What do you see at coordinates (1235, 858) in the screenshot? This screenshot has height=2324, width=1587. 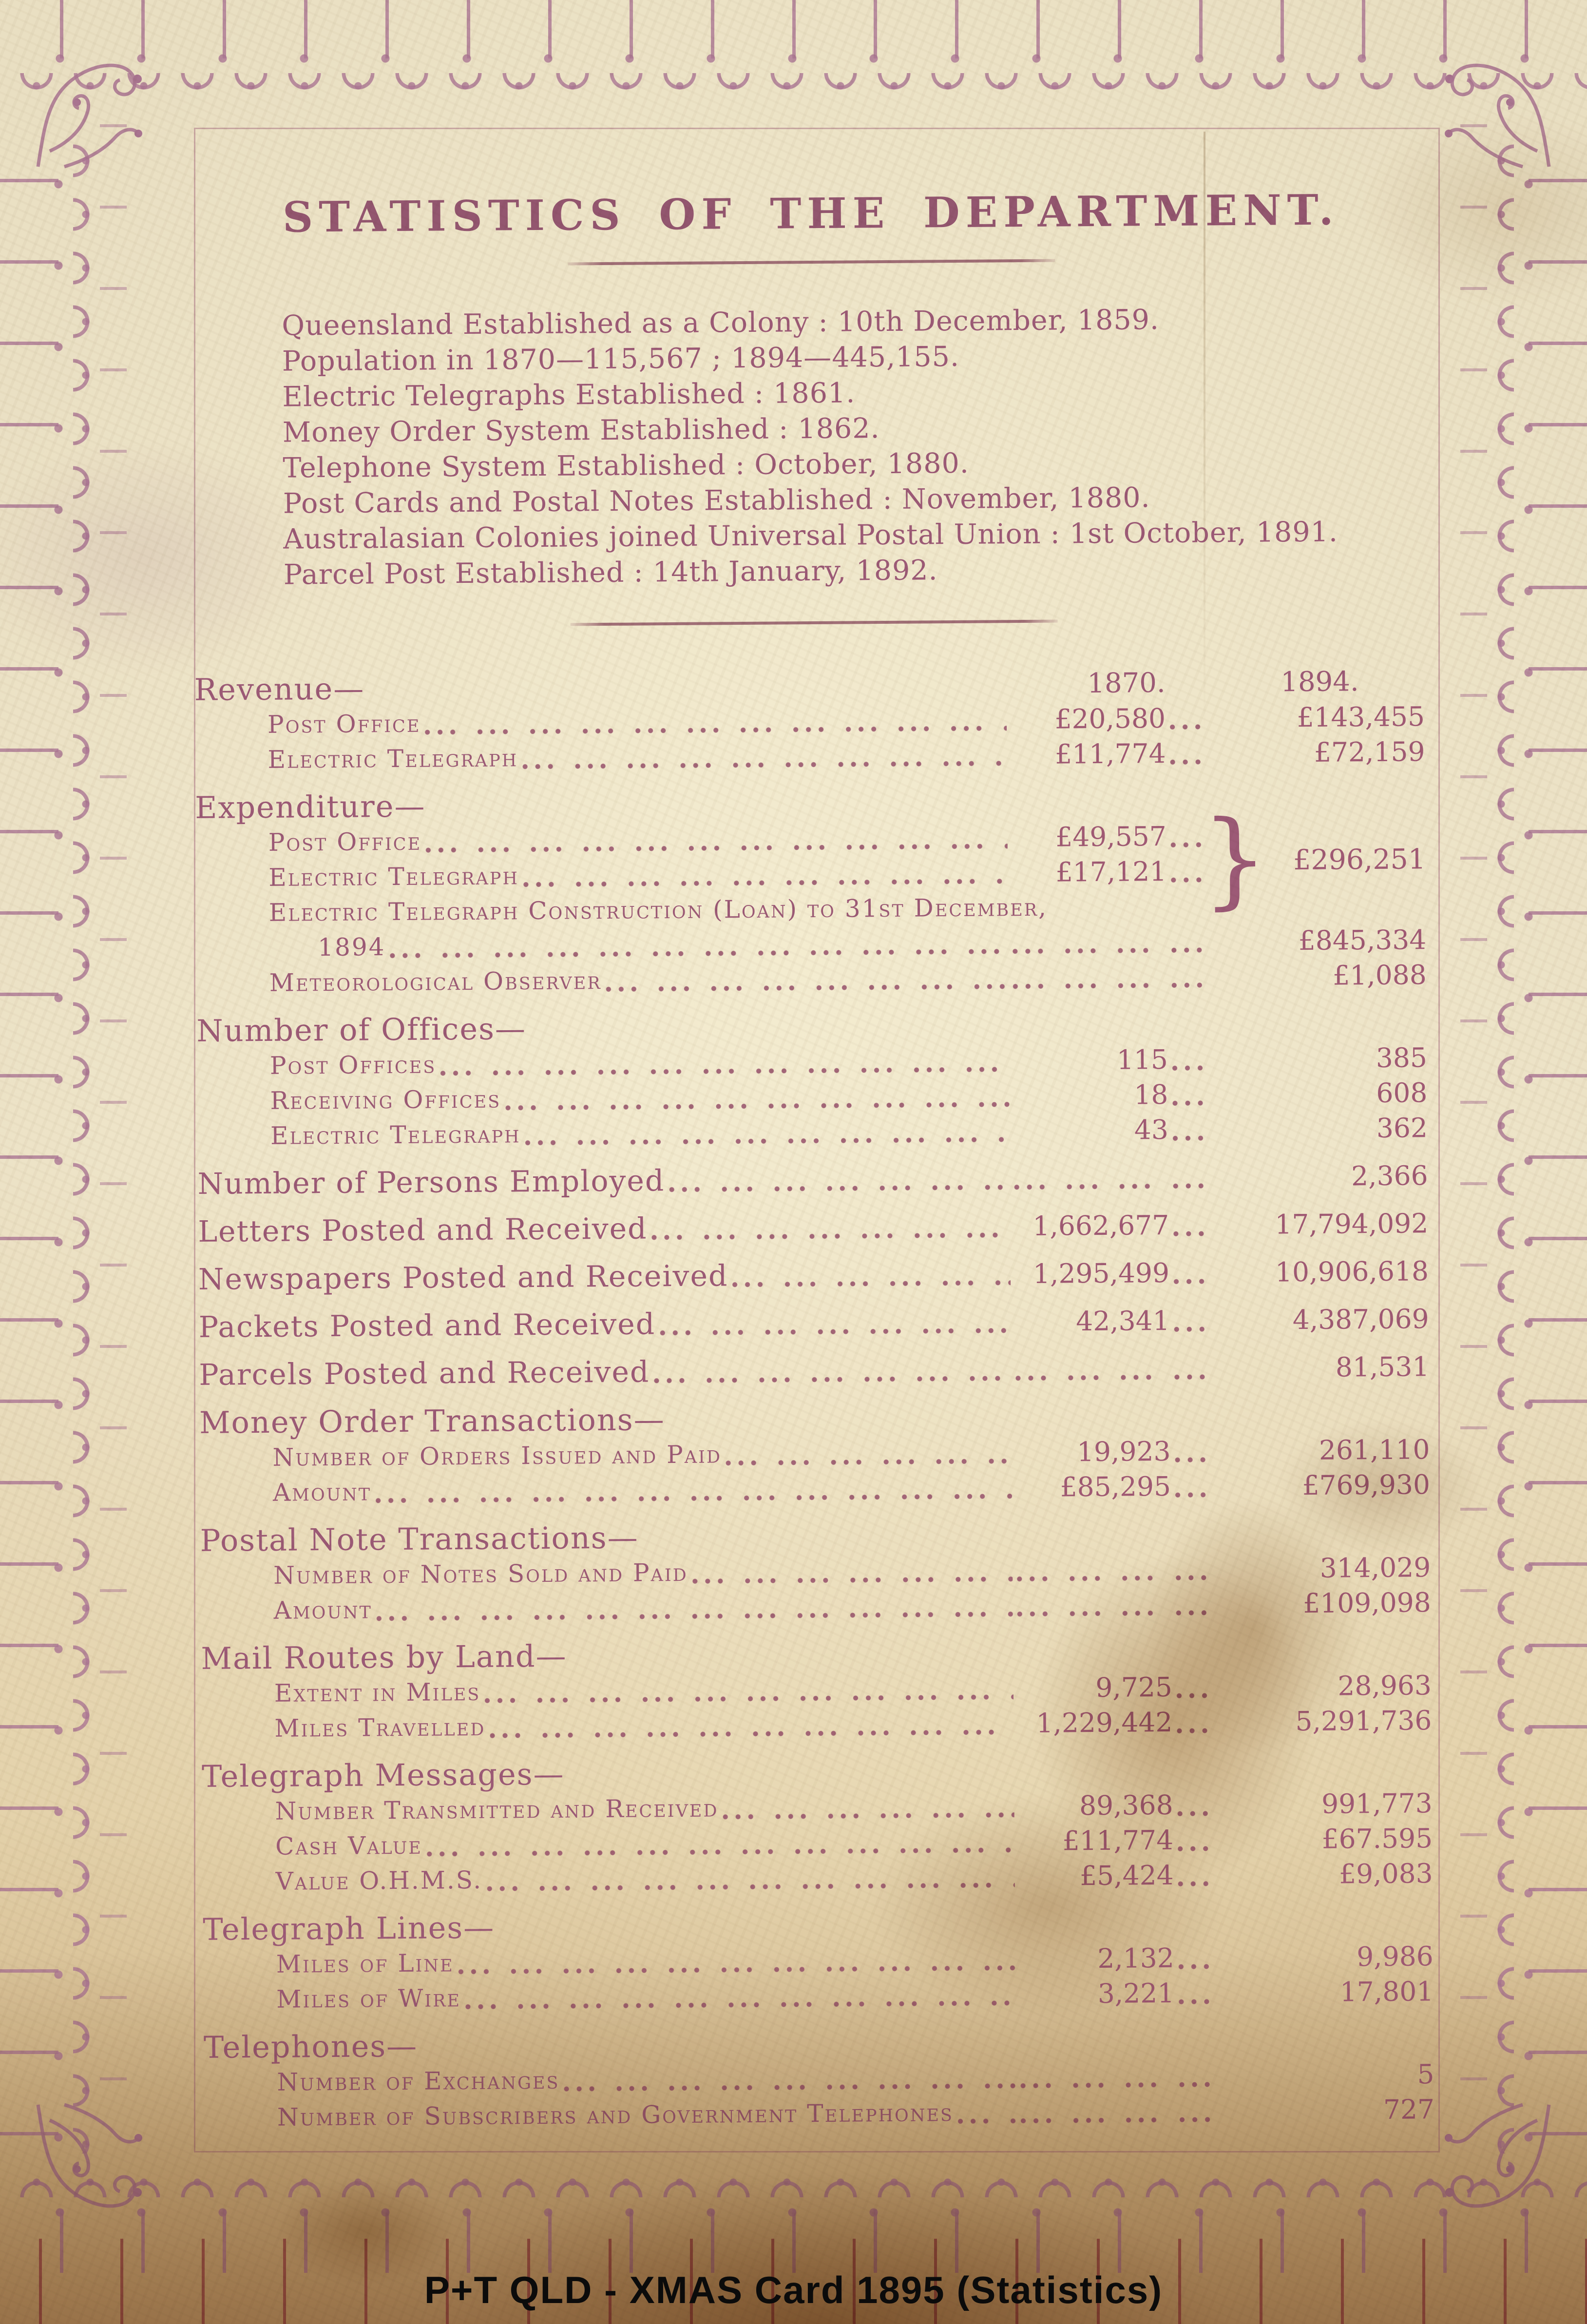 I see `curly-brace: }` at bounding box center [1235, 858].